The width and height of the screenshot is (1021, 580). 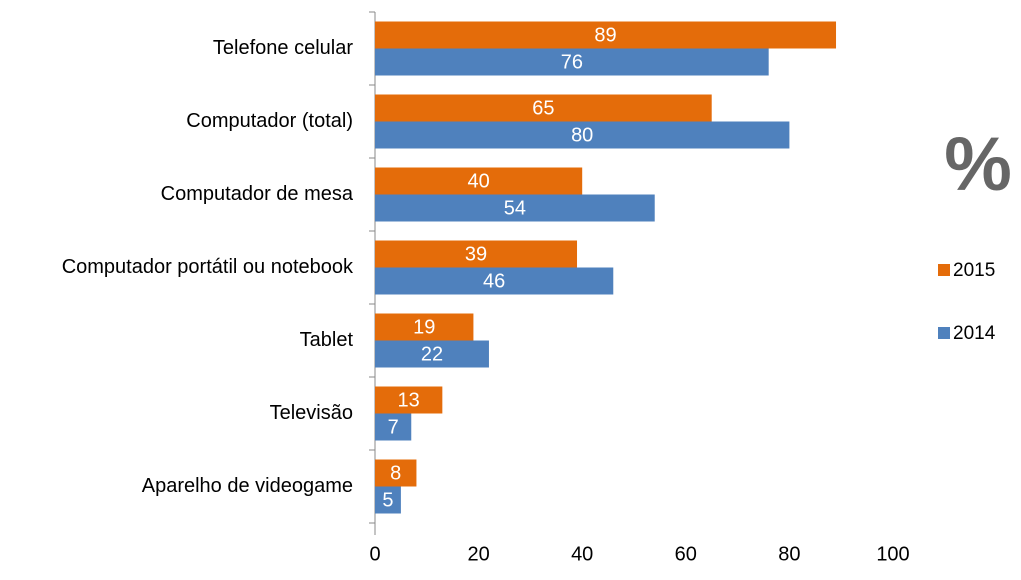 I want to click on y-tick-label: Telefone celular, so click(x=283, y=48).